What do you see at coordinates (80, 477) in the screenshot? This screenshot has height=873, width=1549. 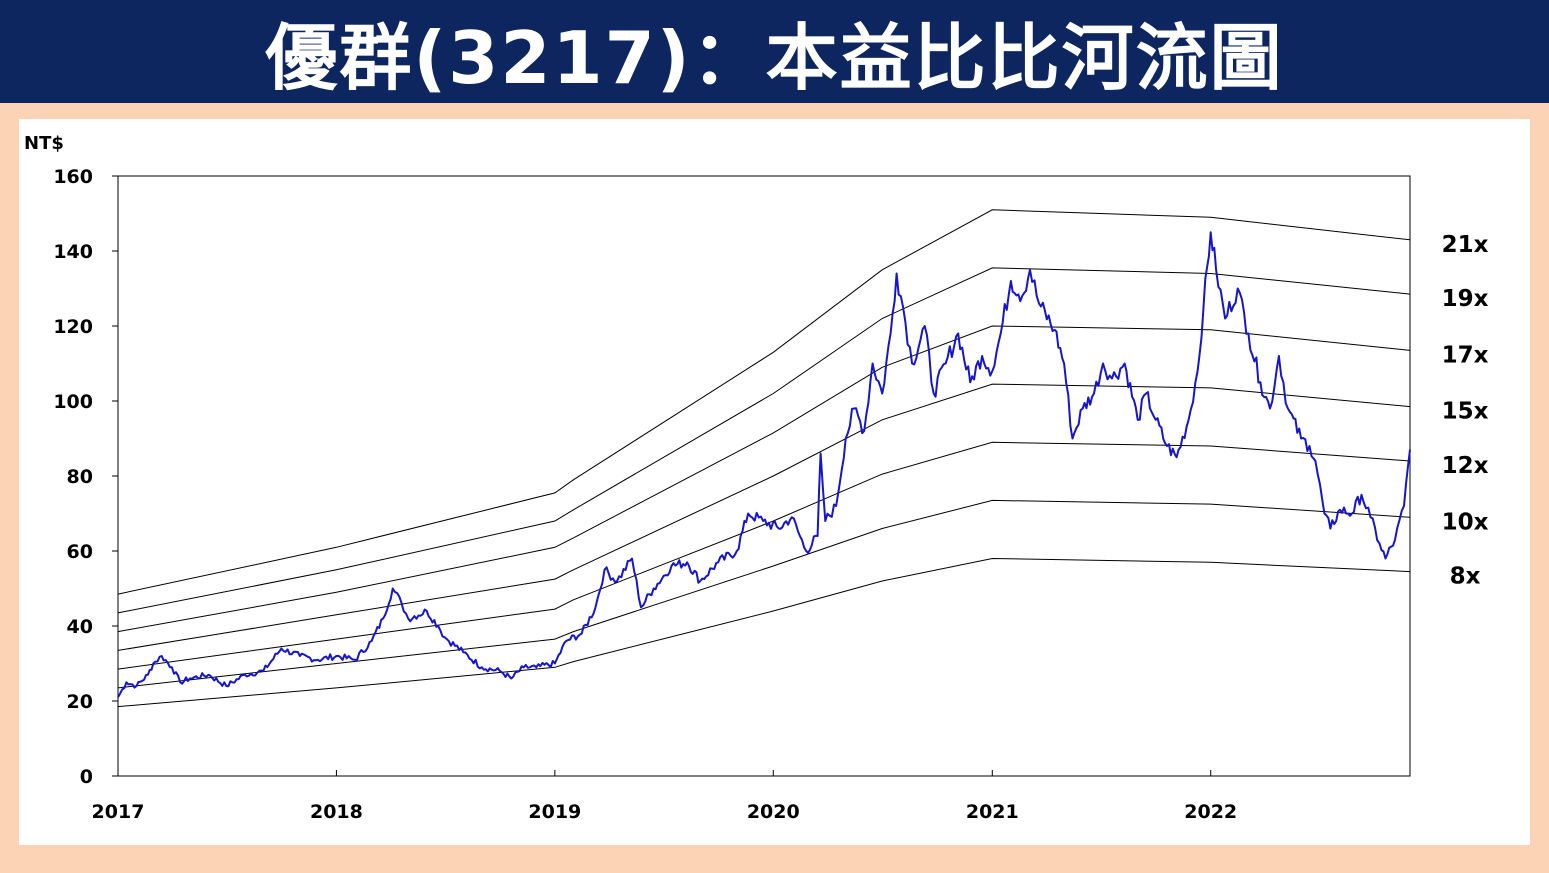 I see `y-tick-label: 80` at bounding box center [80, 477].